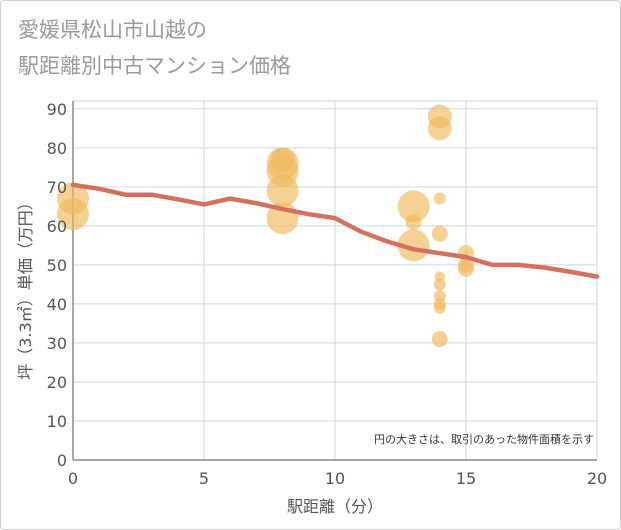 The image size is (621, 530). What do you see at coordinates (57, 382) in the screenshot?
I see `y-tick-label-20: 20` at bounding box center [57, 382].